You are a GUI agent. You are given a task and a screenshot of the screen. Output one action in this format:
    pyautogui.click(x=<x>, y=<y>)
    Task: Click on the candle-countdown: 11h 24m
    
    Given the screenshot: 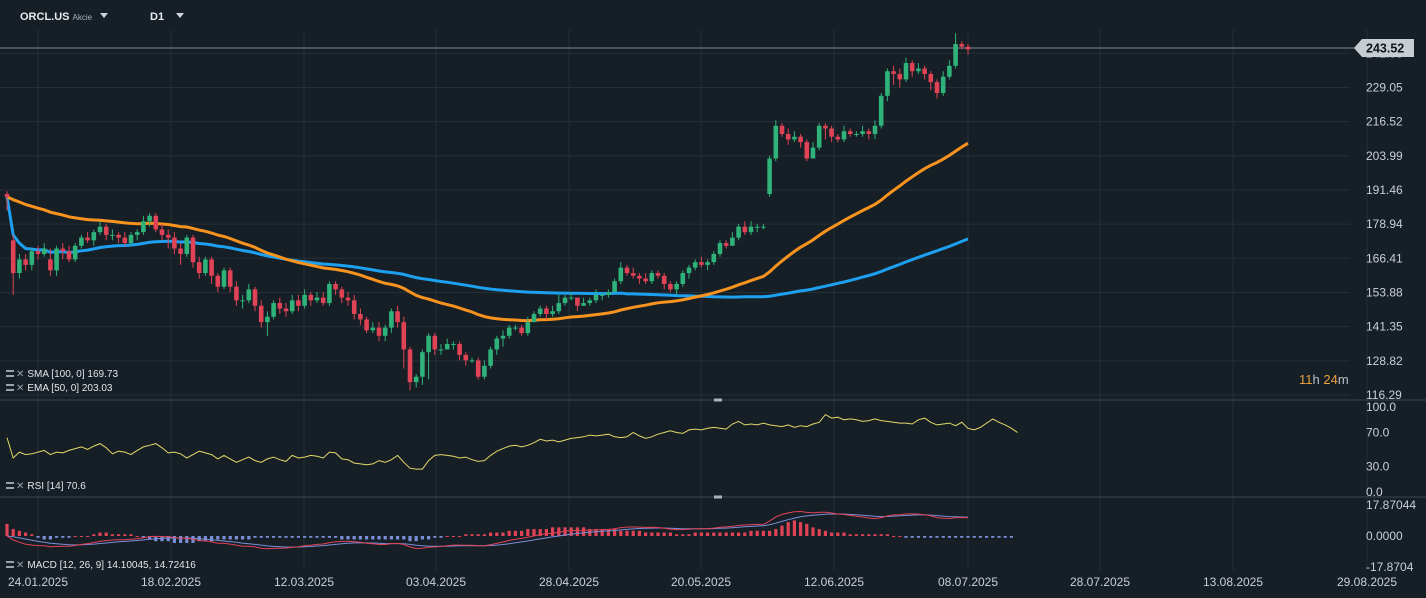 What is the action you would take?
    pyautogui.click(x=1324, y=379)
    